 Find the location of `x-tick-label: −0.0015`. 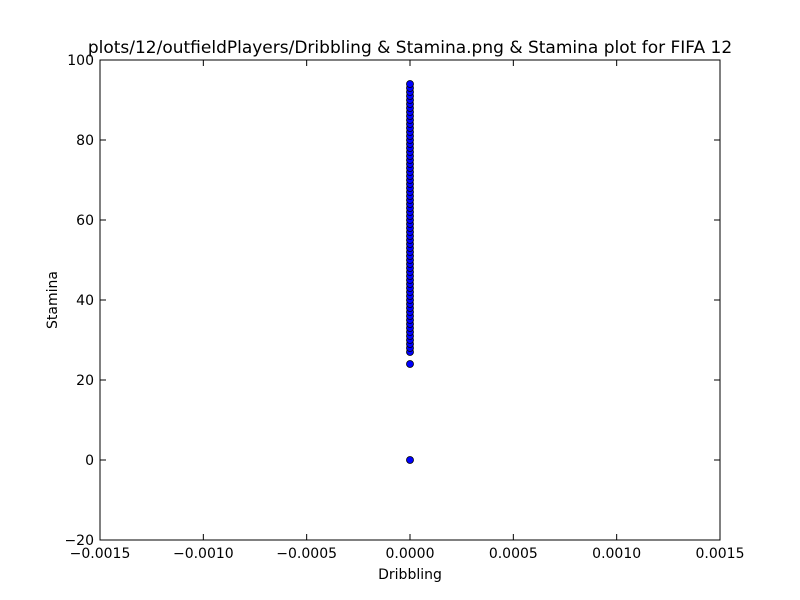

x-tick-label: −0.0015 is located at coordinates (100, 554).